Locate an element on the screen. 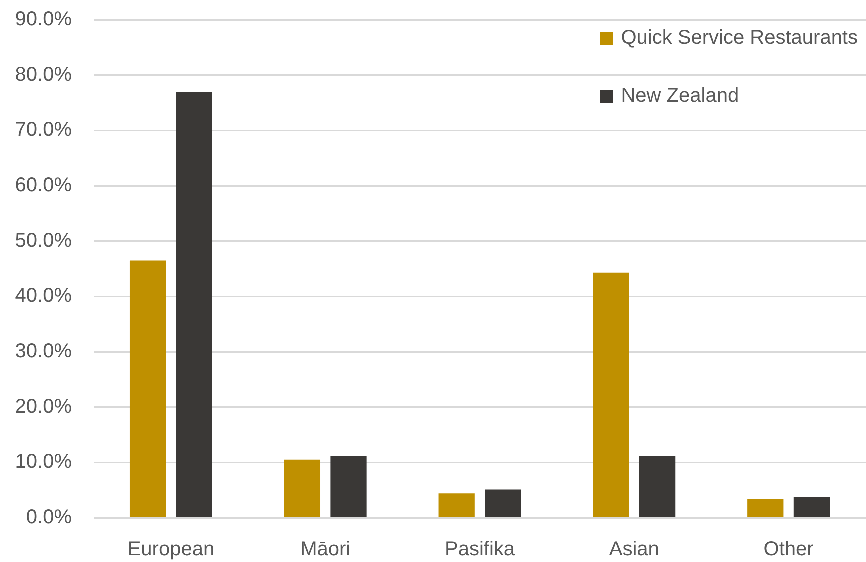 Image resolution: width=866 pixels, height=562 pixels. y-tick-label: 0.0% is located at coordinates (49, 517).